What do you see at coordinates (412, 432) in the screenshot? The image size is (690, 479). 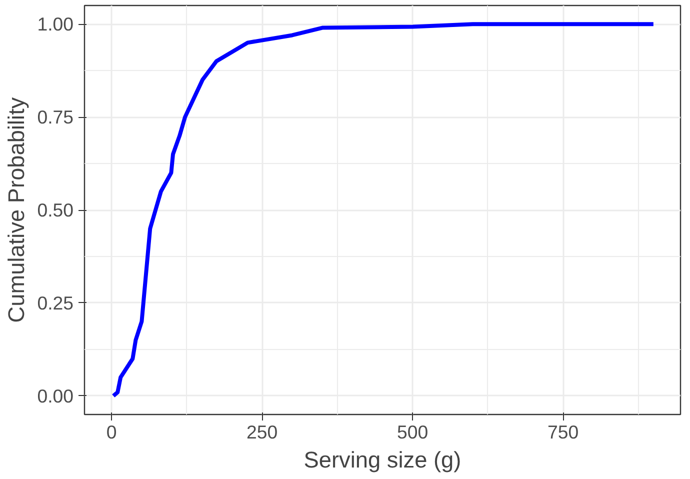 I see `x-tick-label: 500` at bounding box center [412, 432].